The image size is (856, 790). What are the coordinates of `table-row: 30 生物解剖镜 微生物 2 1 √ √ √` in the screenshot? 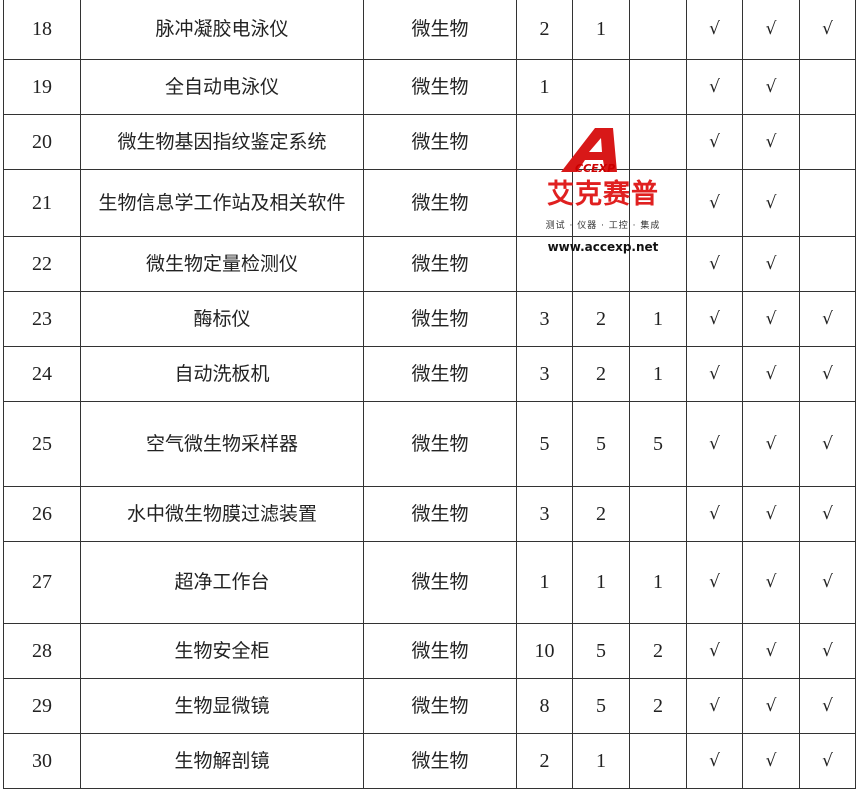 It's located at (429, 760).